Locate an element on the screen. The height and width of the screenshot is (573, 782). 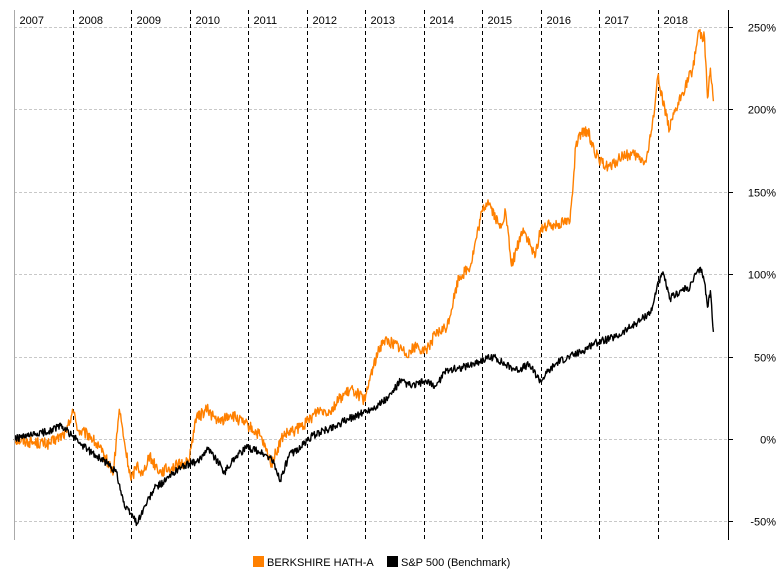
legend: BERKSHIRE HATH-A S&P 500 (Benchmark) is located at coordinates (381, 562).